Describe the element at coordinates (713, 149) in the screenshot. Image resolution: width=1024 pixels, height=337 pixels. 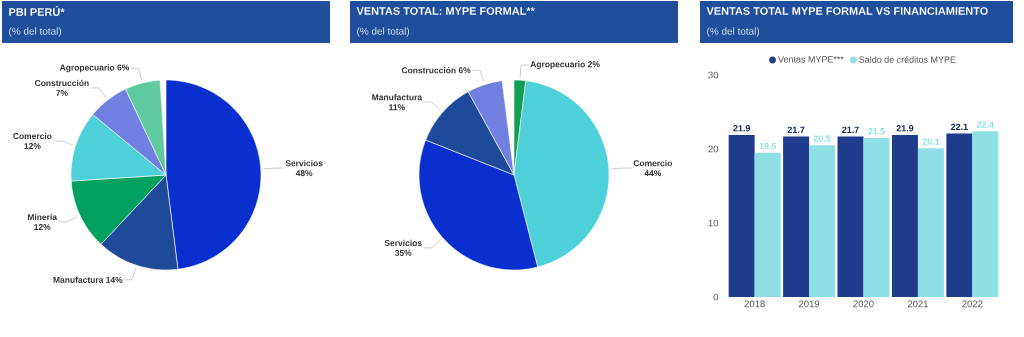
I see `y-tick-label: 20` at that location.